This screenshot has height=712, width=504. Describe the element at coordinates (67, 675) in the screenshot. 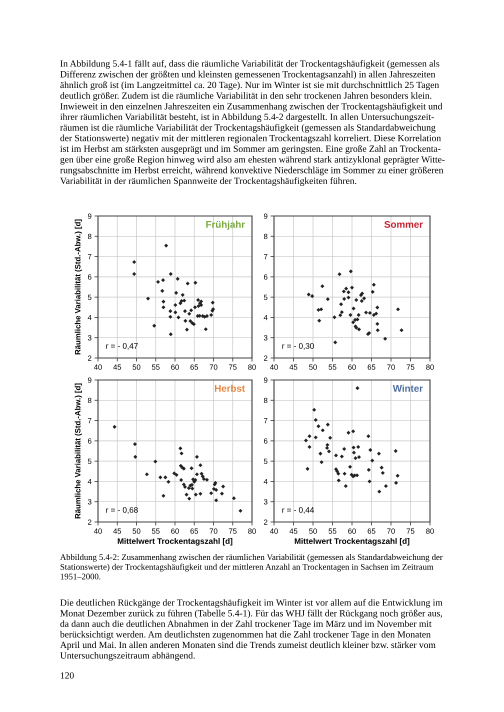

I see `text: 120` at that location.